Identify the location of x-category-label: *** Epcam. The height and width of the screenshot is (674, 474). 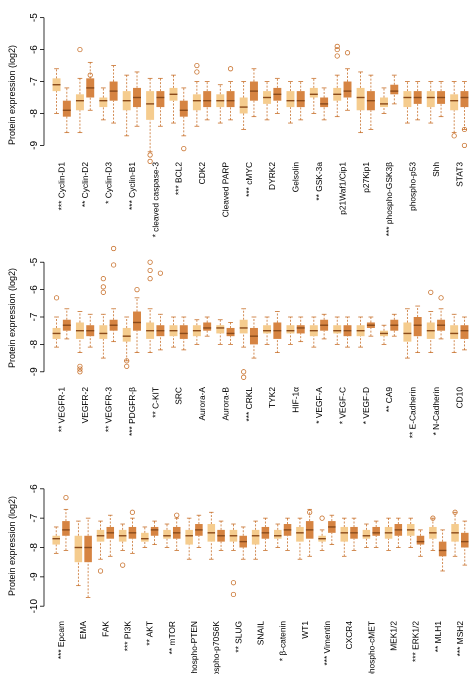
(61, 640).